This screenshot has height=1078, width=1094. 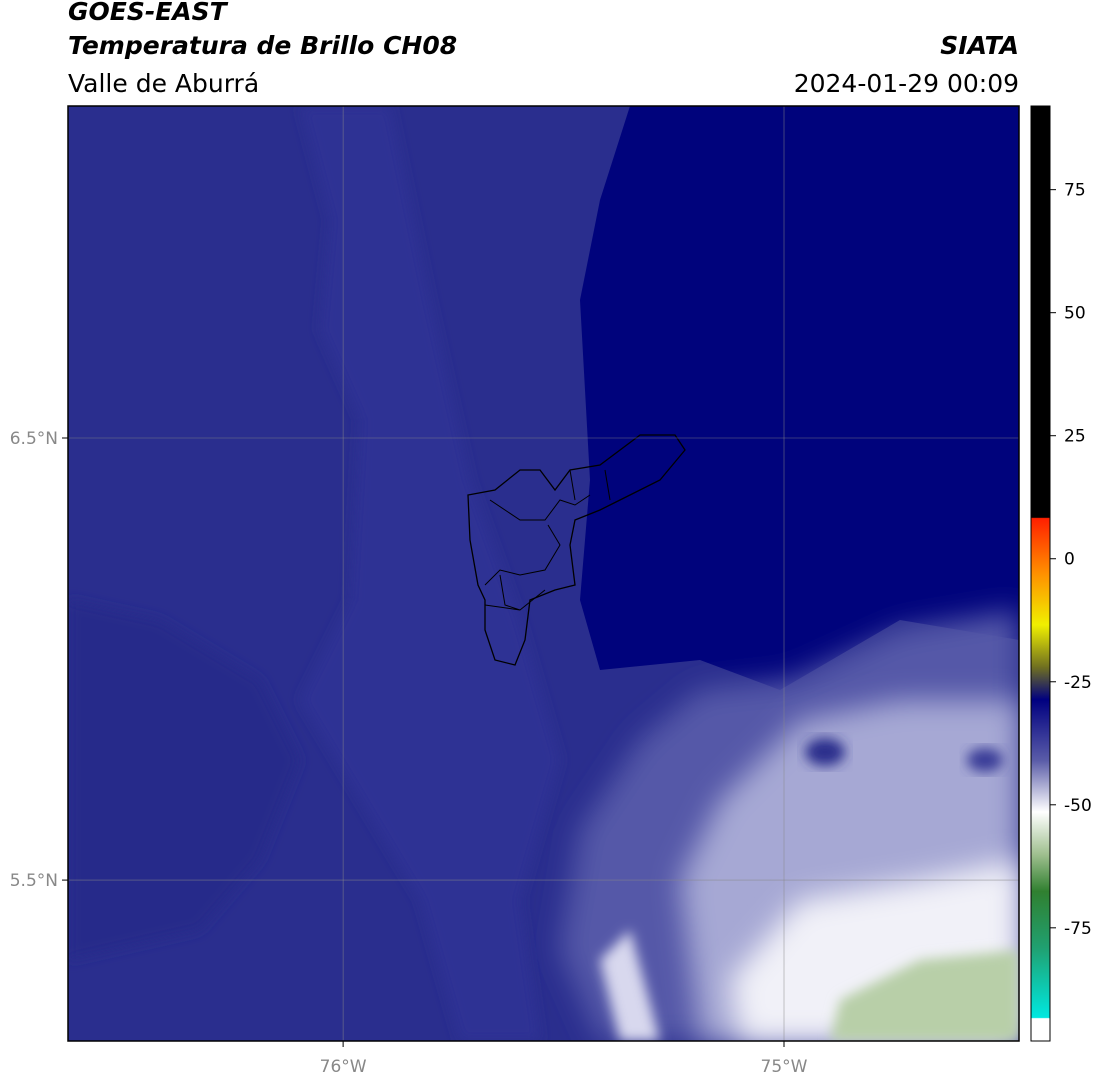 I want to click on subtitle: Temperatura de Brillo CH08, so click(x=262, y=45).